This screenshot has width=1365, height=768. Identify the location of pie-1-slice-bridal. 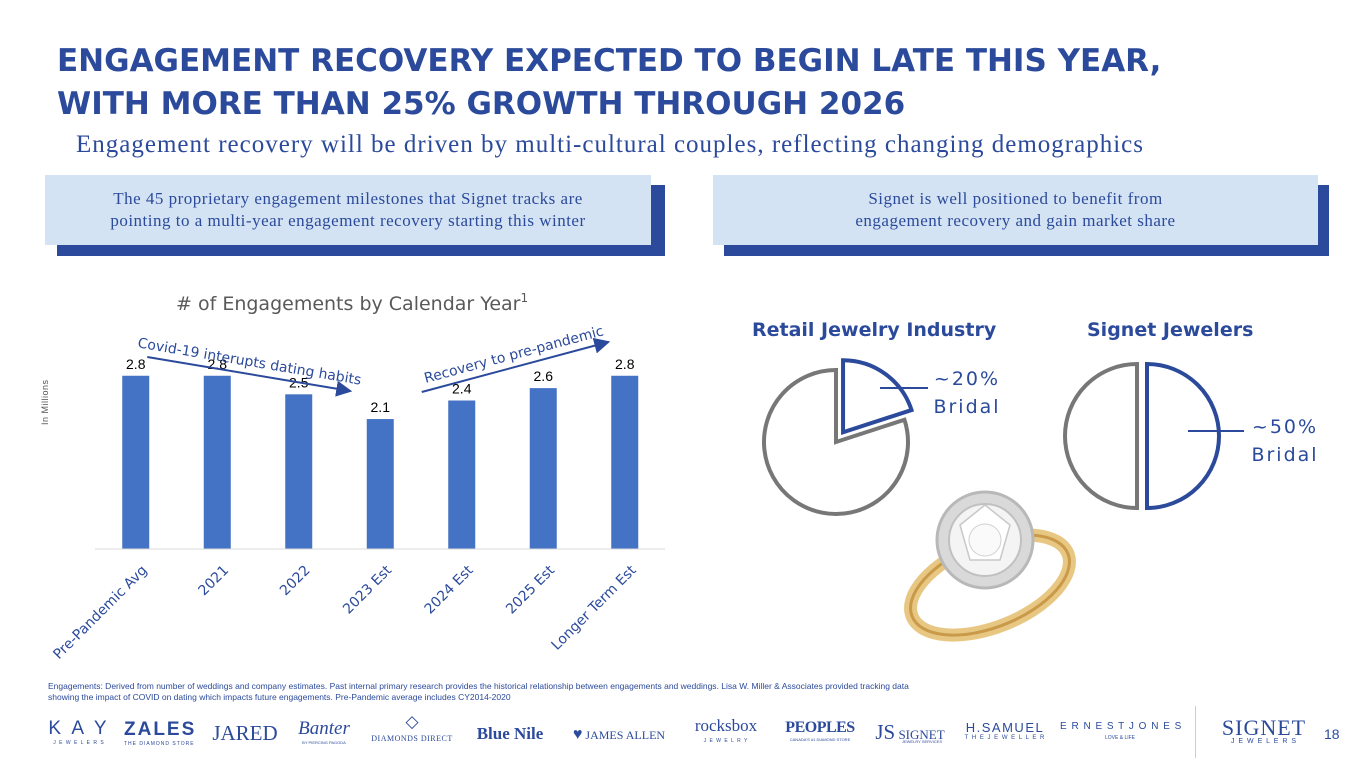
(878, 397).